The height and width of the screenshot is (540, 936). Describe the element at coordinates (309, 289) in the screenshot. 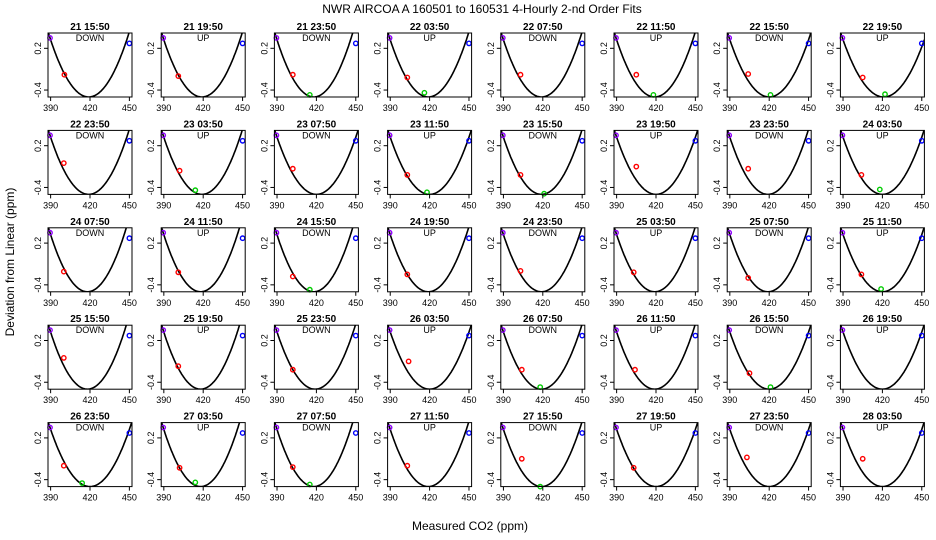

I see `data-point-green` at that location.